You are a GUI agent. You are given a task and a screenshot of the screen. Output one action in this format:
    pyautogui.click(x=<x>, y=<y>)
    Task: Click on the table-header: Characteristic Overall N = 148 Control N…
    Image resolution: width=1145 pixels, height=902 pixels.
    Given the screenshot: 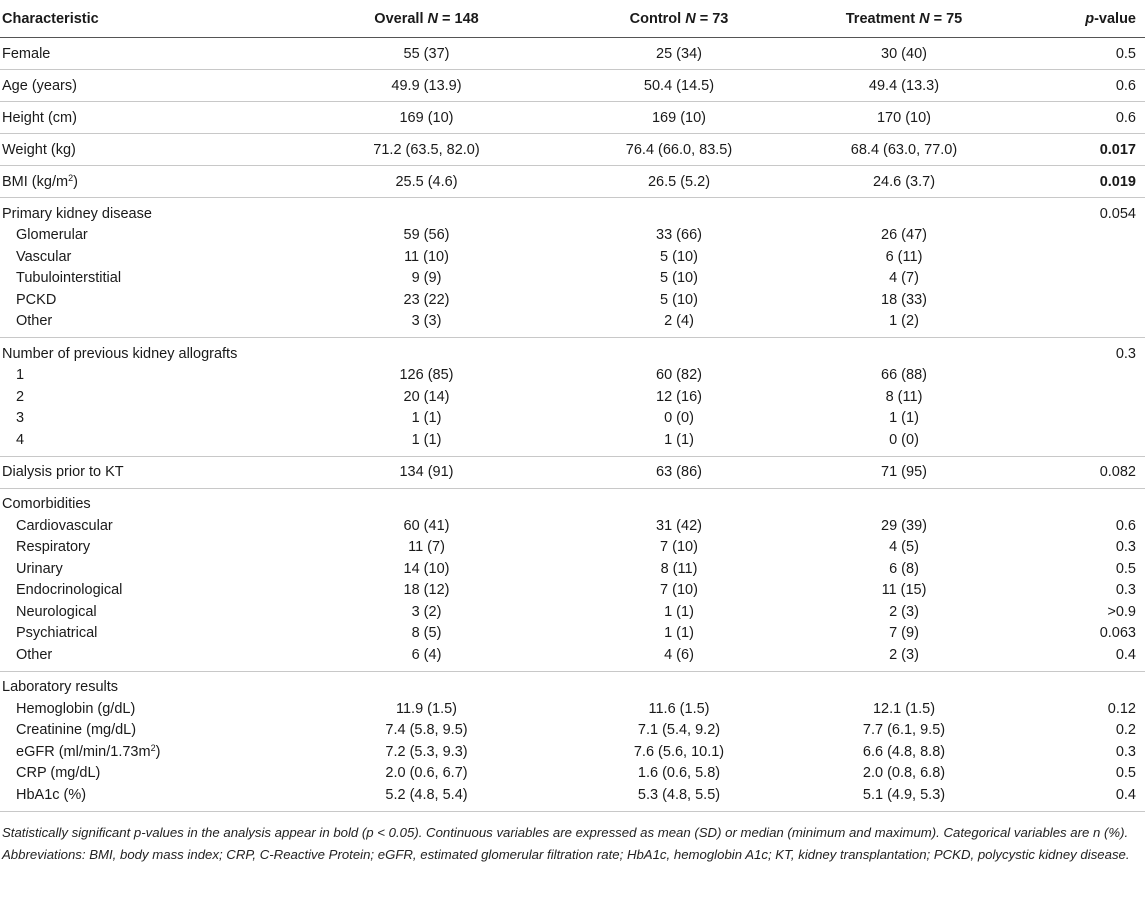 What is the action you would take?
    pyautogui.click(x=572, y=19)
    